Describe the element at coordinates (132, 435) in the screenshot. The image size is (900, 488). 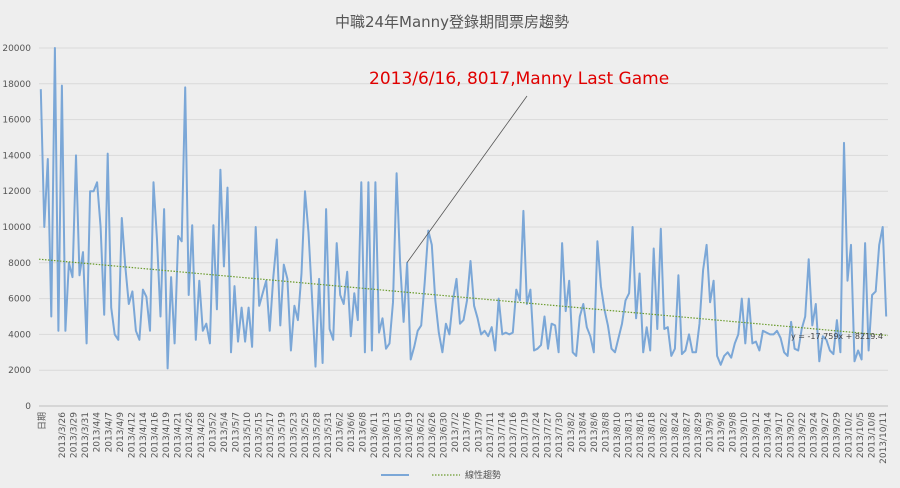
I see `x-tick-label: 2013/4/12` at that location.